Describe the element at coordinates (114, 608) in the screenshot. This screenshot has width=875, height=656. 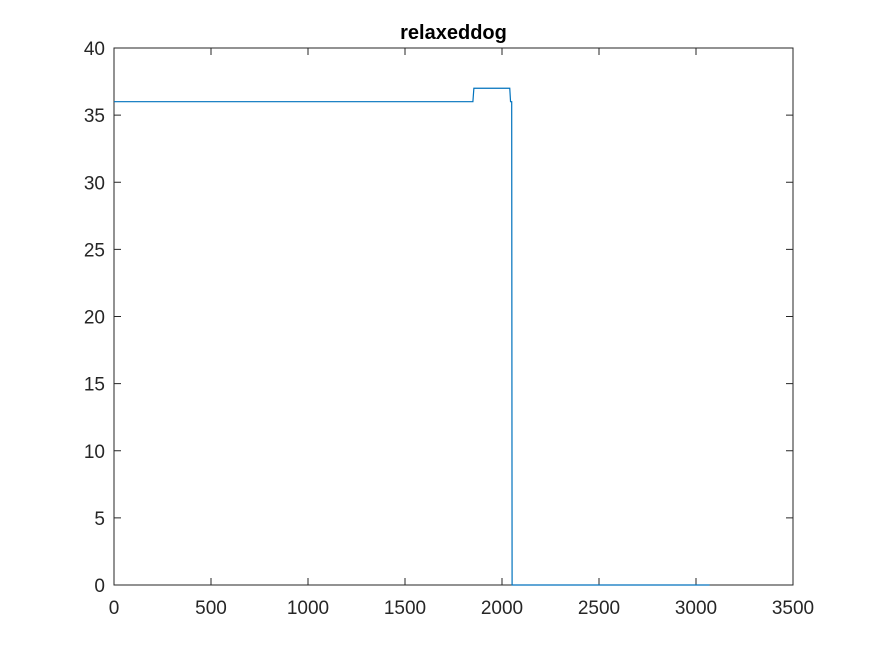
I see `x-tick-label: 0` at that location.